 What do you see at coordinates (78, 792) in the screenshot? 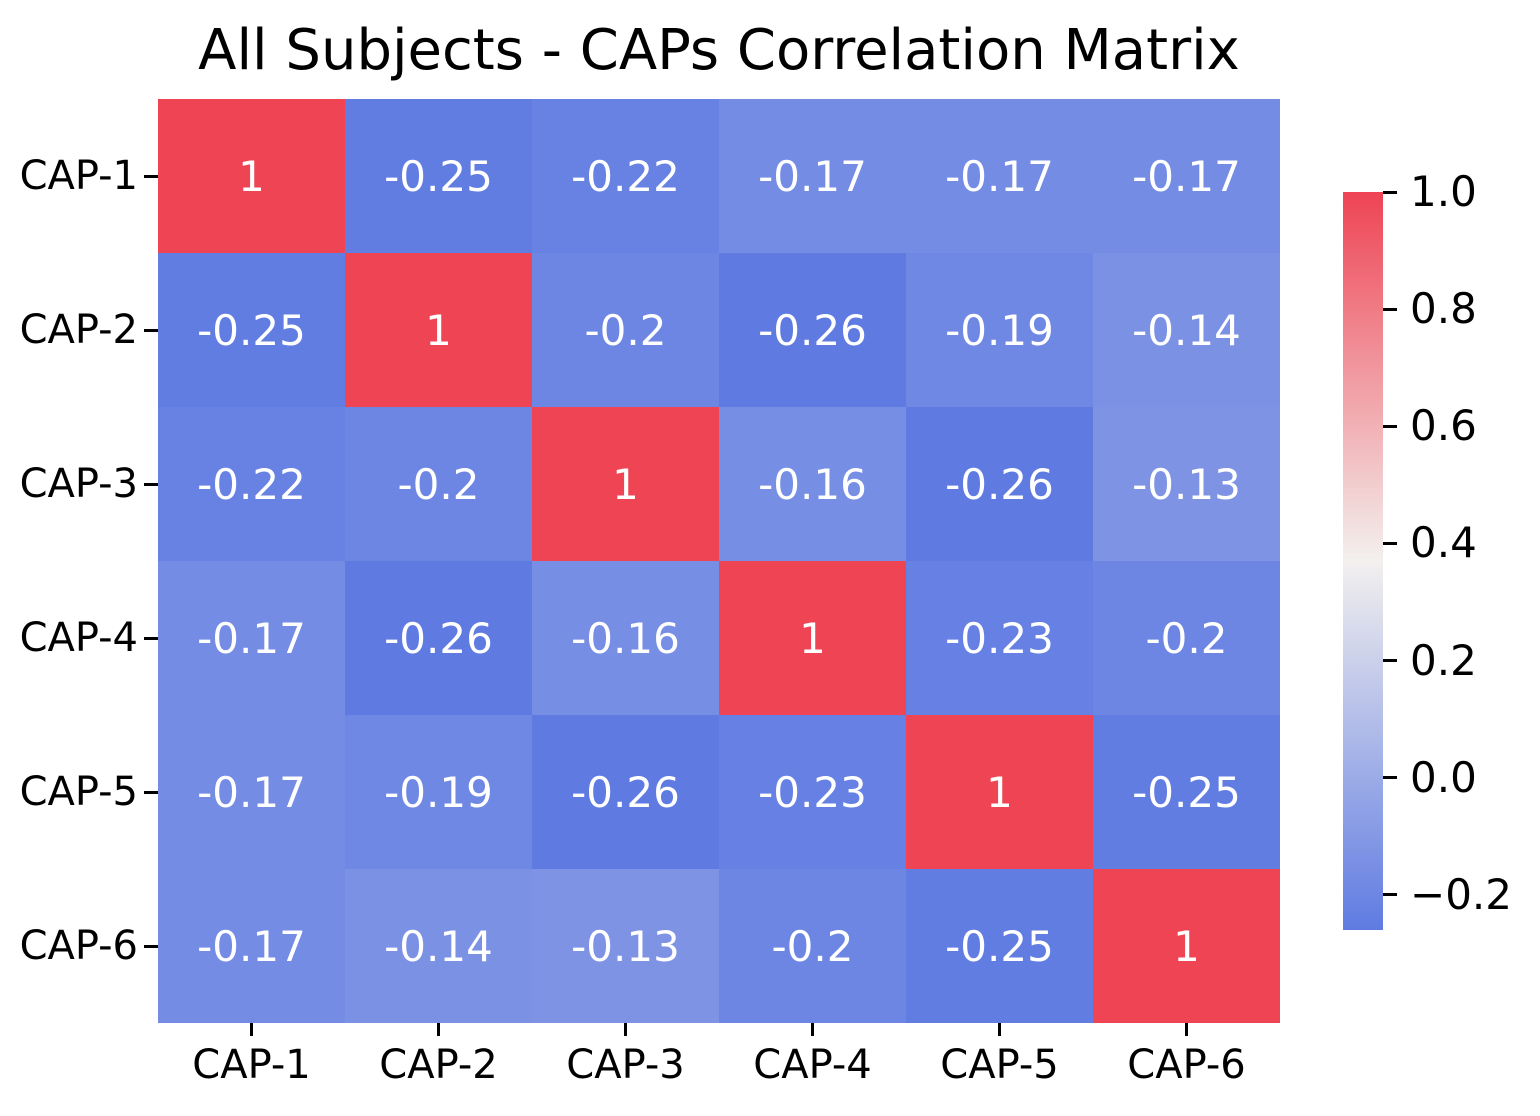
I see `y-tick-label: CAP-5` at bounding box center [78, 792].